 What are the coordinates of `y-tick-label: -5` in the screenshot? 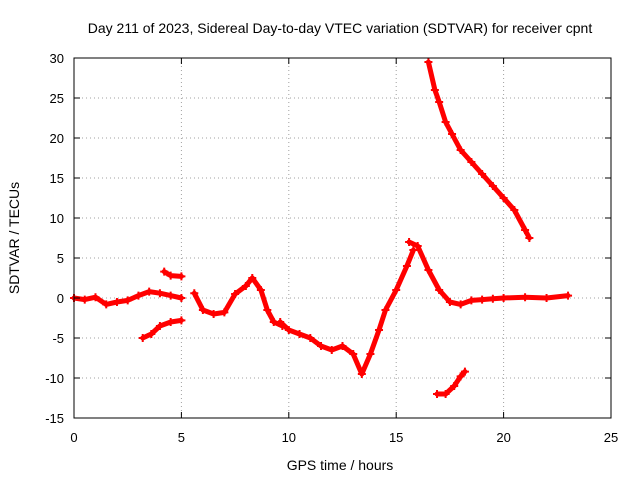 It's located at (58, 338).